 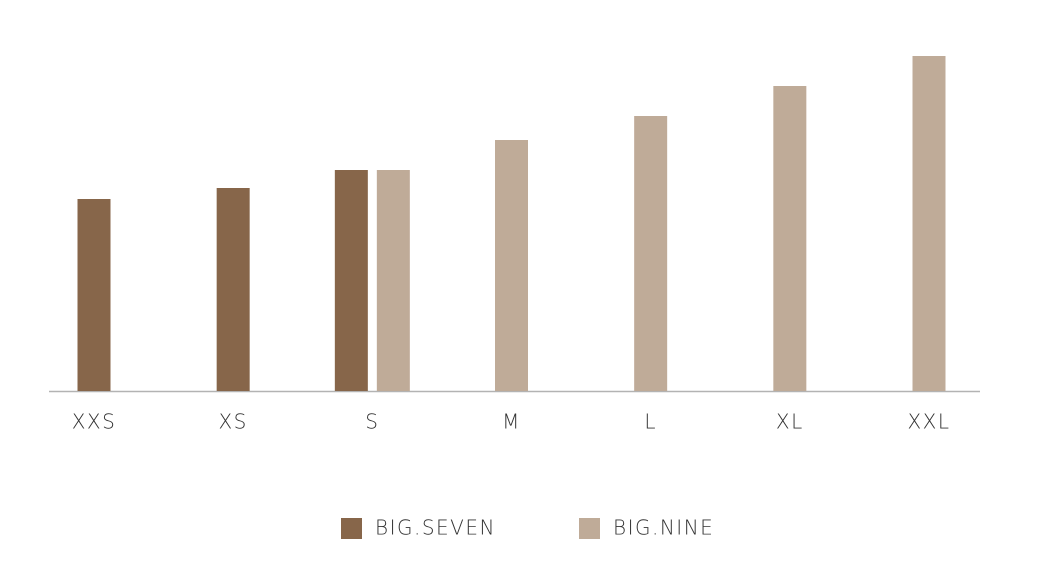 I want to click on x-tick-label: XS, so click(x=232, y=422).